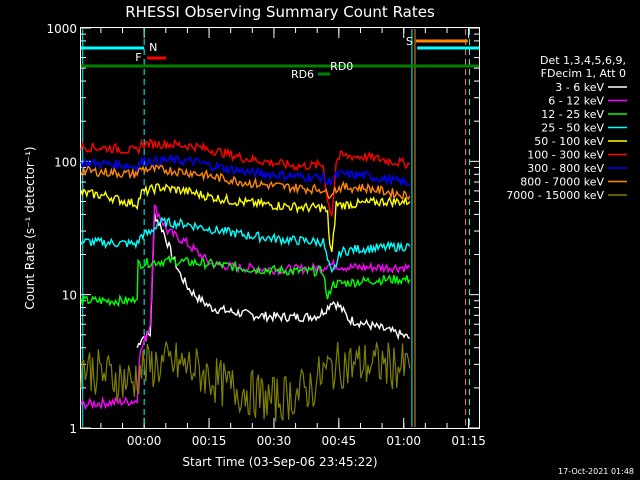  What do you see at coordinates (341, 66) in the screenshot?
I see `rd0-label: RD0` at bounding box center [341, 66].